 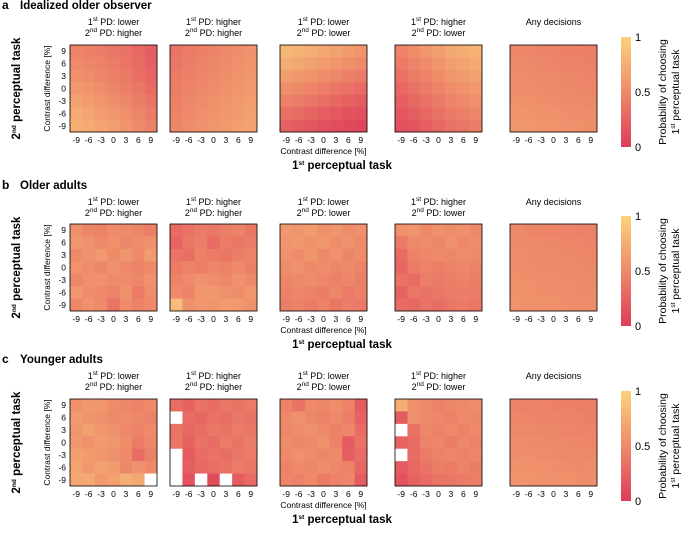 What do you see at coordinates (63, 230) in the screenshot?
I see `y-tick-label: 9` at bounding box center [63, 230].